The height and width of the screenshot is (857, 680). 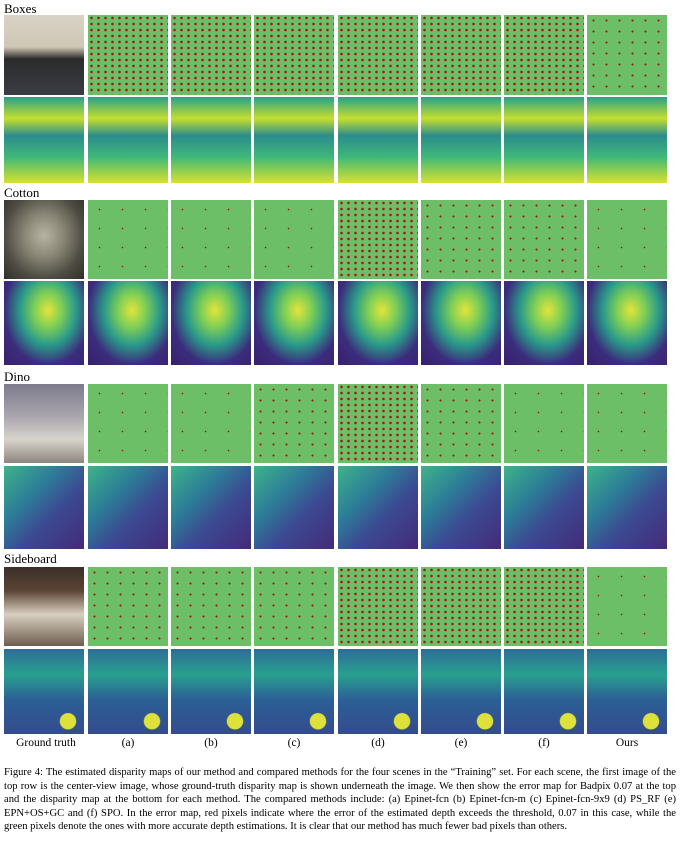 I want to click on column-label: Ours, so click(x=627, y=743).